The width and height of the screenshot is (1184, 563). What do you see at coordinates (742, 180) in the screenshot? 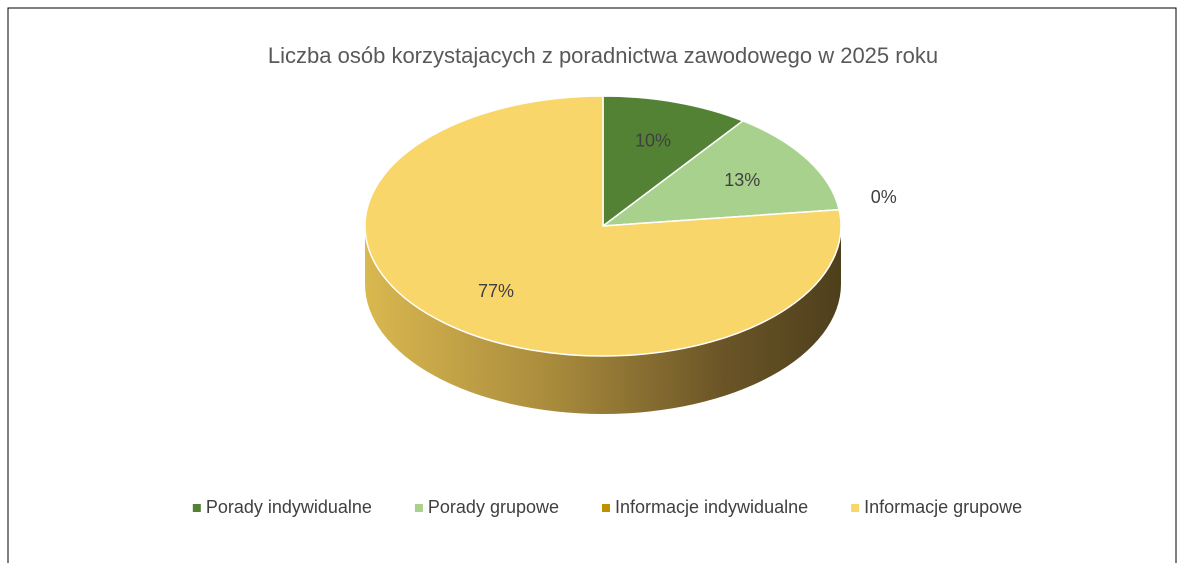
I see `data-label: 13%` at bounding box center [742, 180].